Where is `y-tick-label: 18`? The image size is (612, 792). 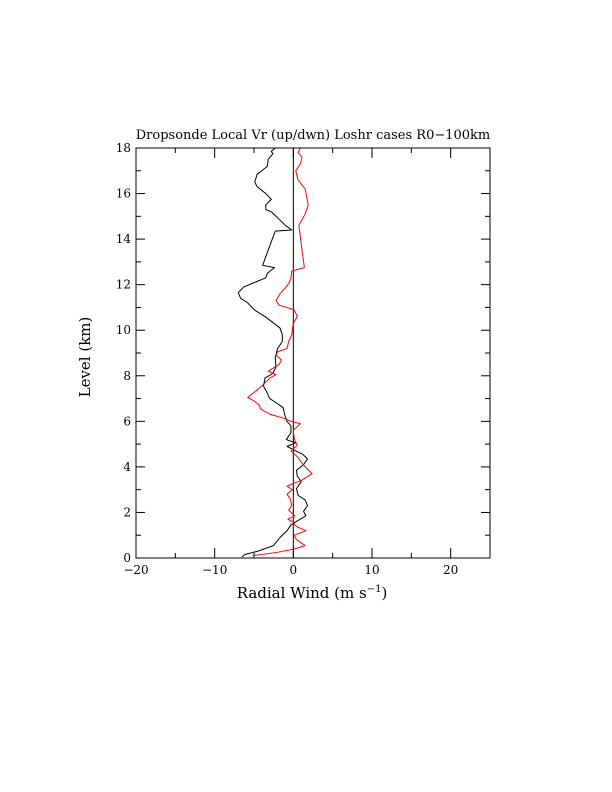
y-tick-label: 18 is located at coordinates (123, 148).